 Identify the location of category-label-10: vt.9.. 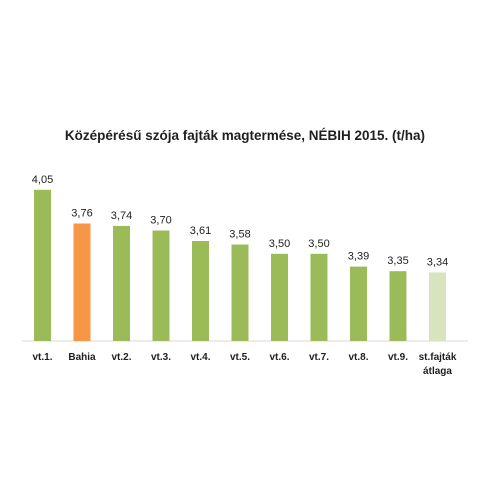
(398, 357).